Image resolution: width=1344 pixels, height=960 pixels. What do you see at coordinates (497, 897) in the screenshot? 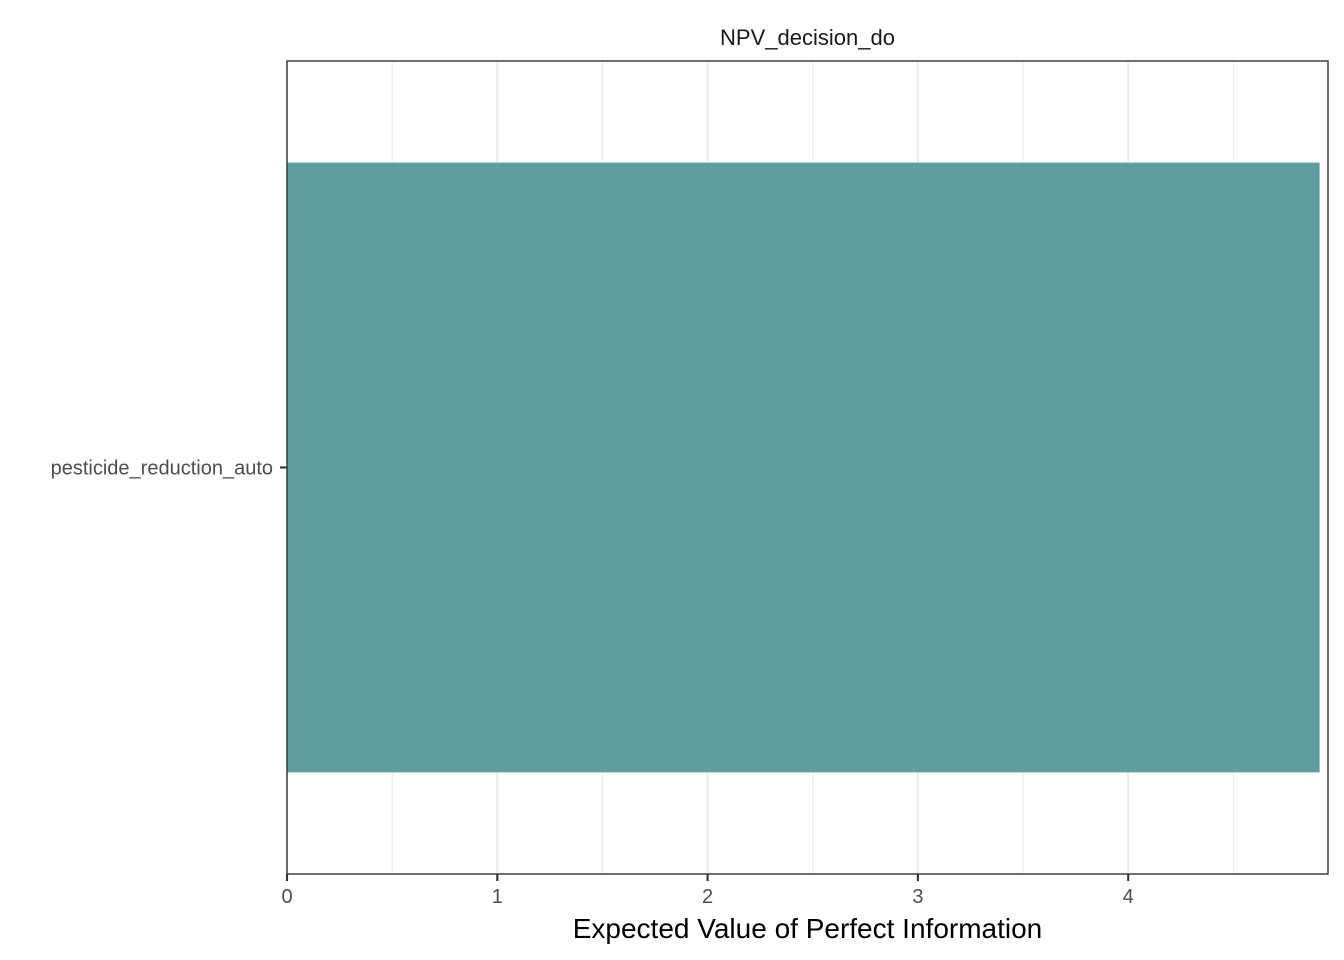
I see `x-tick-label: 1` at bounding box center [497, 897].